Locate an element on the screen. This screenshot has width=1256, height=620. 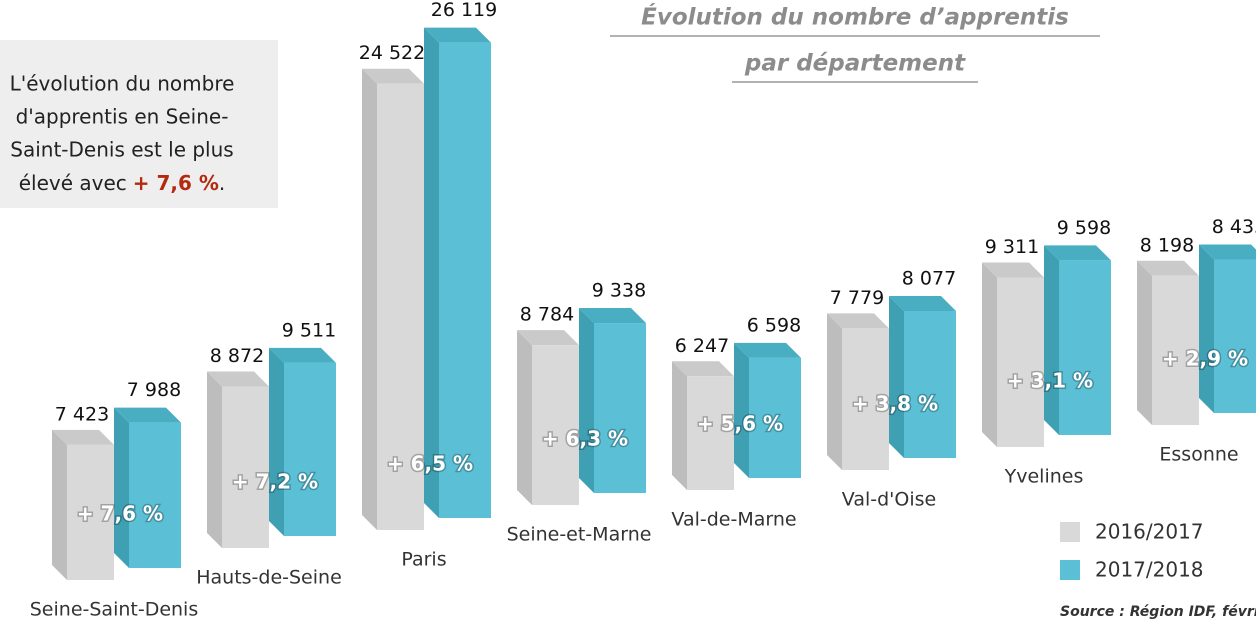
value-label: 7 988 is located at coordinates (154, 390).